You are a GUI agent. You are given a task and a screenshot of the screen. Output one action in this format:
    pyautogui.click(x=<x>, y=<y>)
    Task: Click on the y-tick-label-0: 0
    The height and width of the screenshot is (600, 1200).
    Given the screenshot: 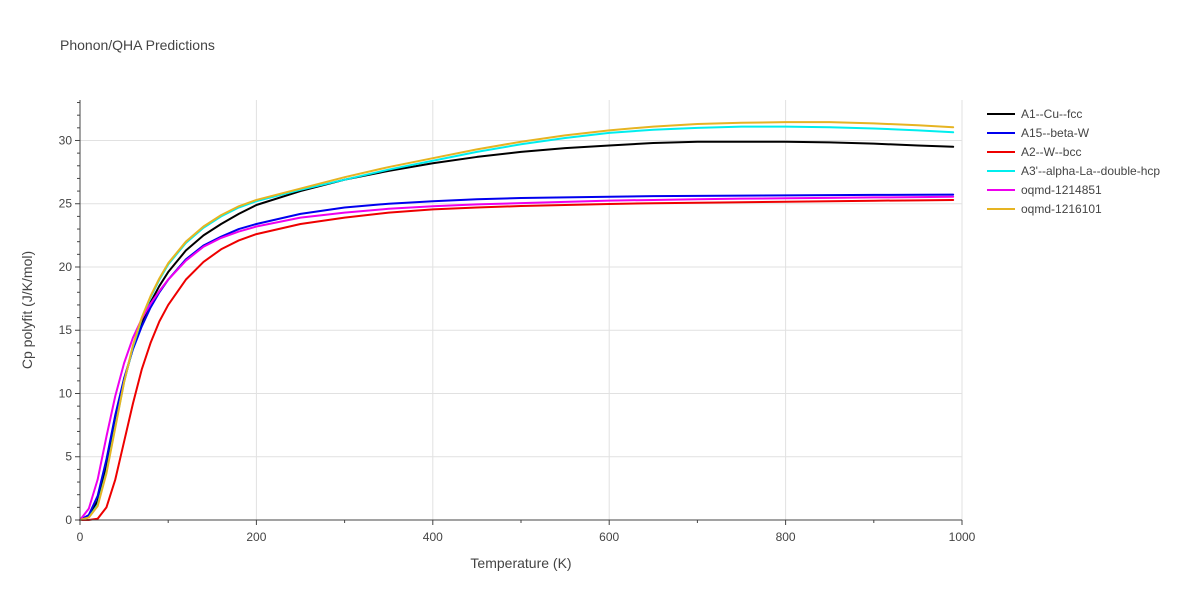 What is the action you would take?
    pyautogui.click(x=68, y=520)
    